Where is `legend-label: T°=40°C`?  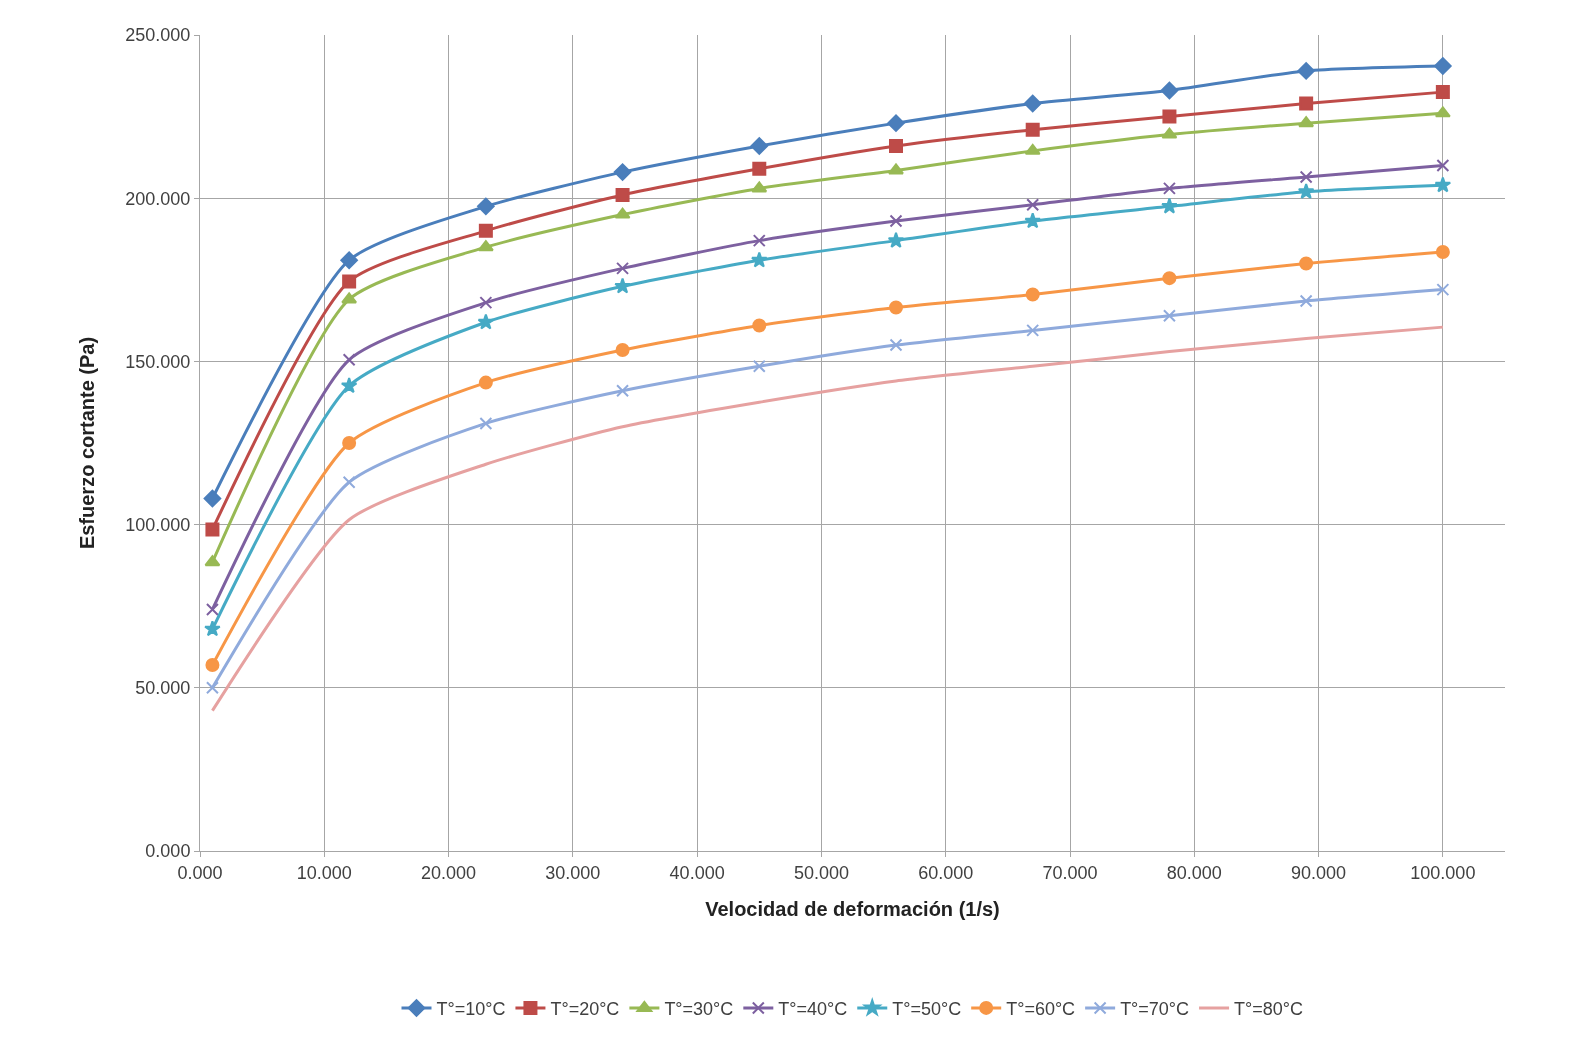
legend-label: T°=40°C is located at coordinates (813, 1008).